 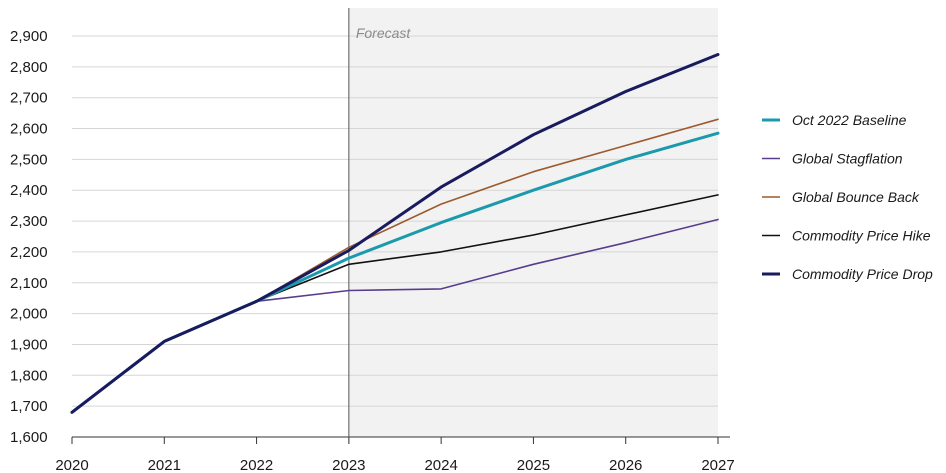 I want to click on x-tick-label: 2023, so click(x=348, y=465).